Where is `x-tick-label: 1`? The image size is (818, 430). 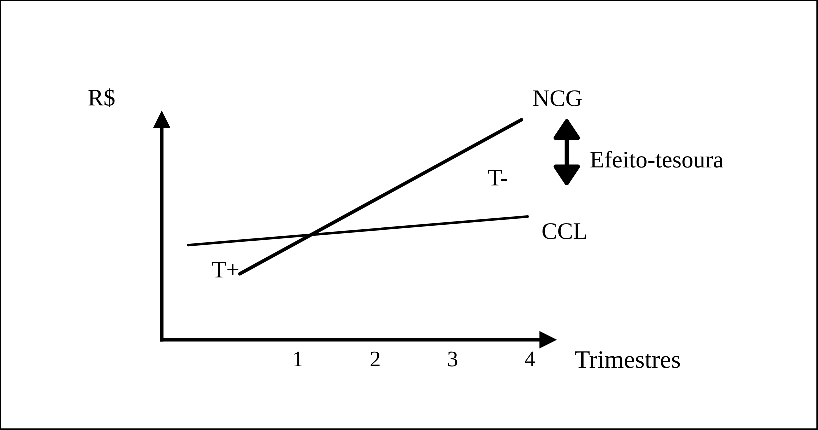 x-tick-label: 1 is located at coordinates (298, 359).